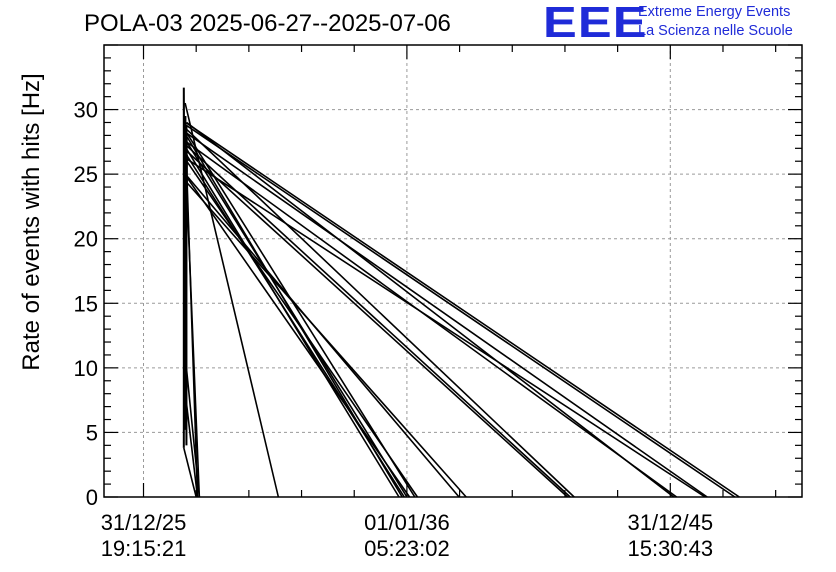  Describe the element at coordinates (144, 522) in the screenshot. I see `x-tick-label: 31/12/25` at that location.